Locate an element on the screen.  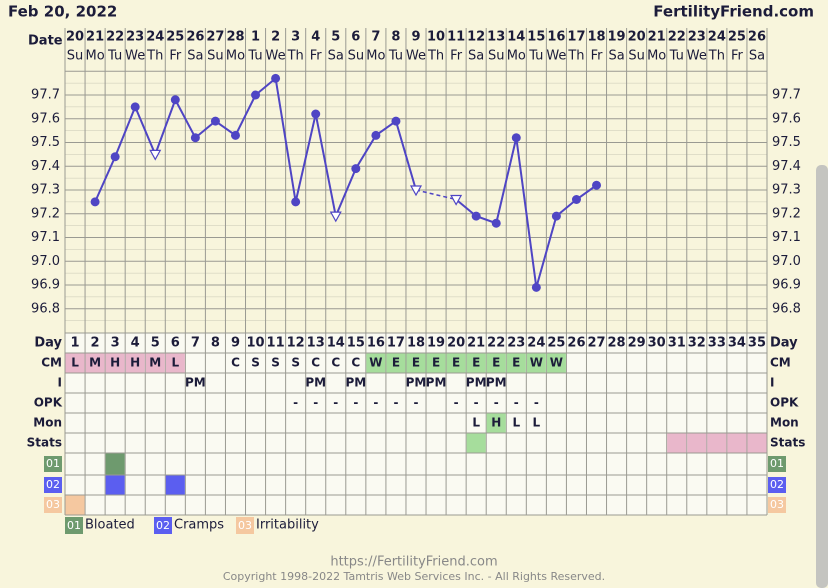
day-label: 2 is located at coordinates (95, 343).